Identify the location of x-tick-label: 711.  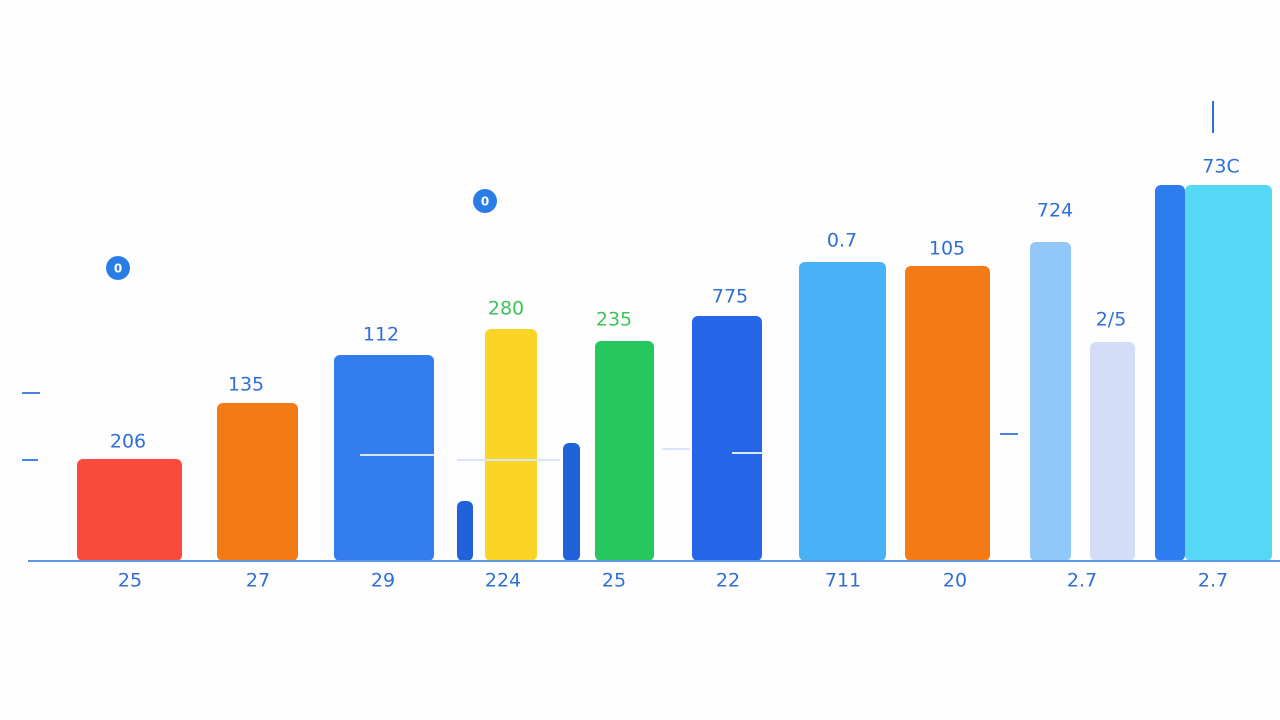
(843, 581).